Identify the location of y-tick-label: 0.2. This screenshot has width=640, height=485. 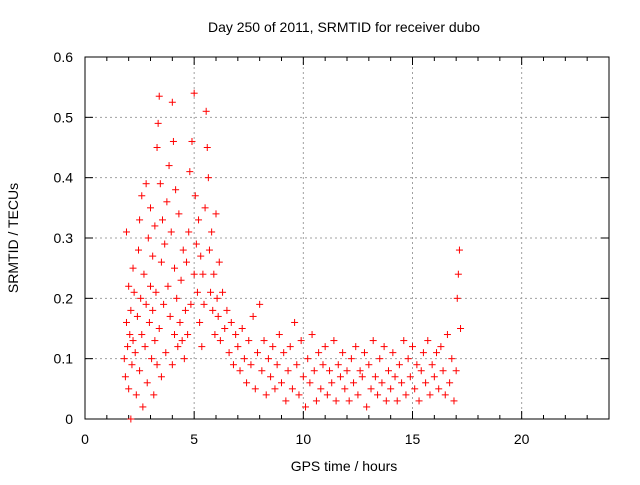
(64, 298).